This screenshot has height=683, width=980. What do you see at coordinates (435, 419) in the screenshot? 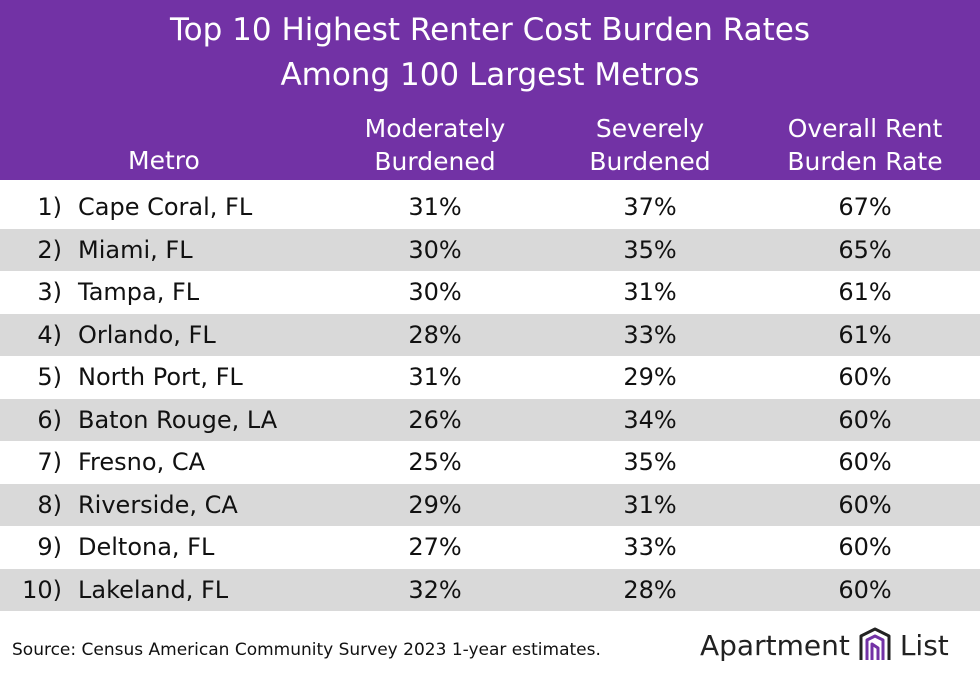
I see `moderate-cell: 26%` at bounding box center [435, 419].